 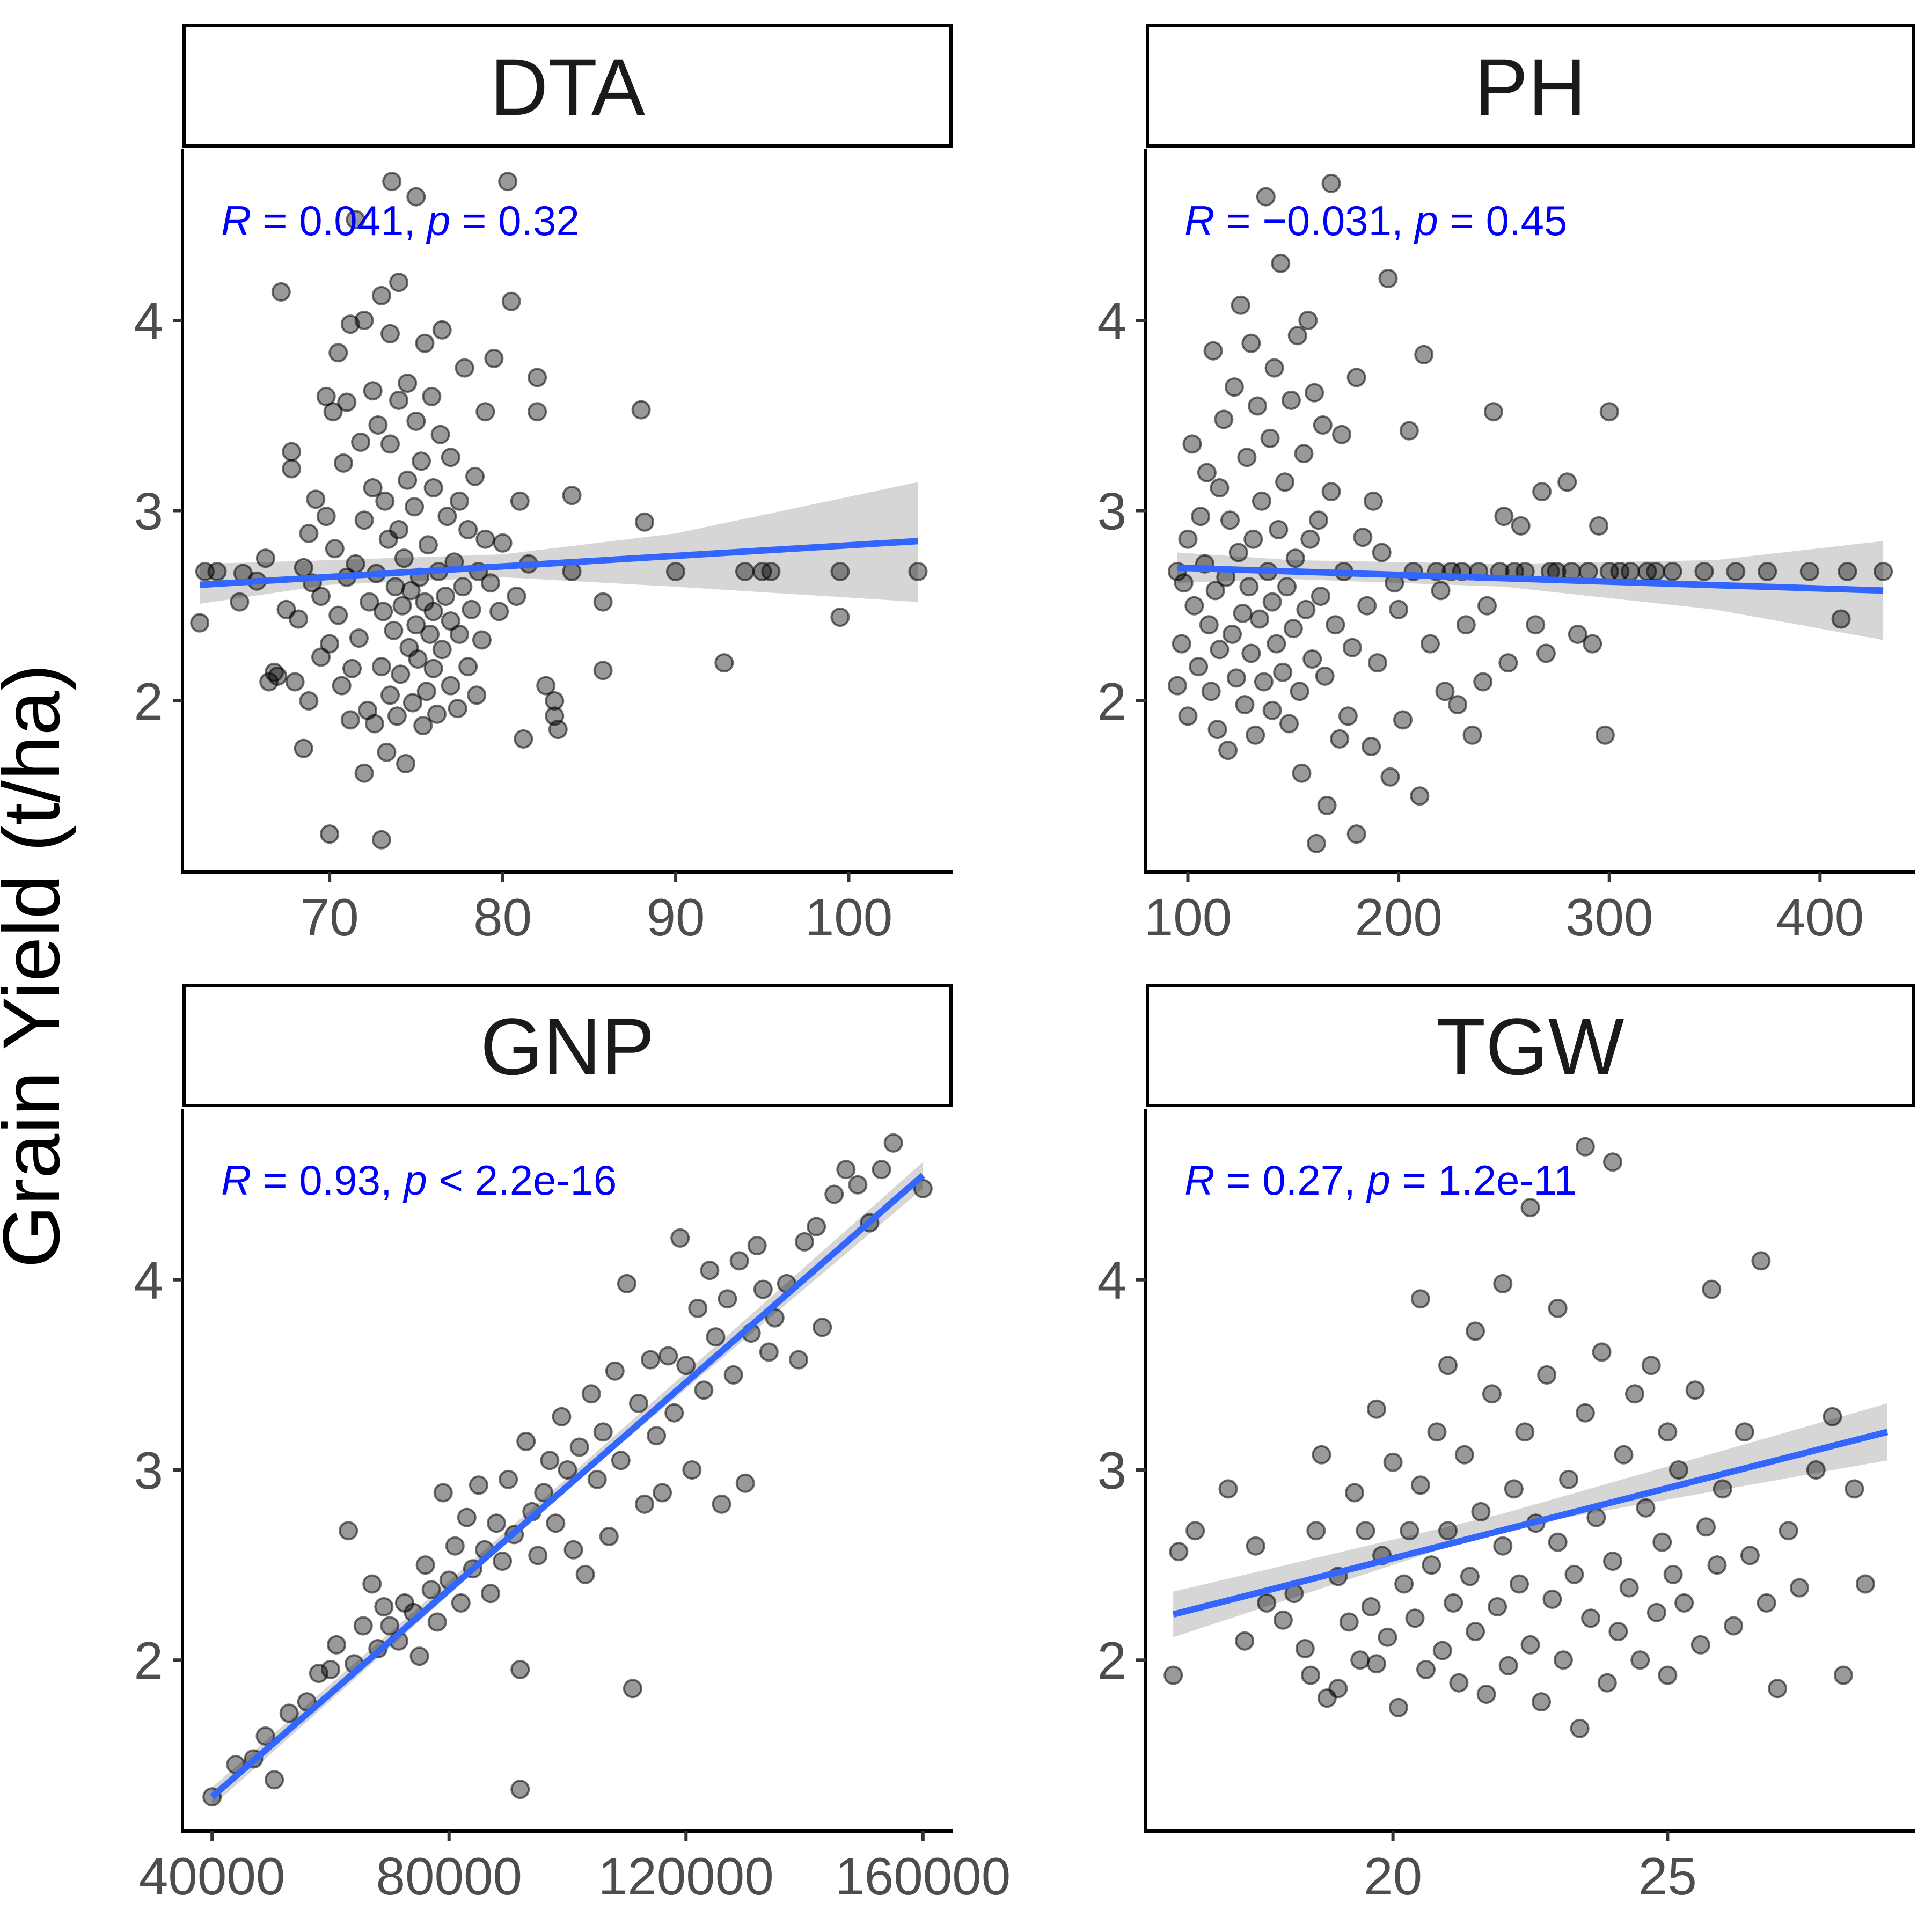 What do you see at coordinates (1667, 1876) in the screenshot?
I see `x-tick-label: 25` at bounding box center [1667, 1876].